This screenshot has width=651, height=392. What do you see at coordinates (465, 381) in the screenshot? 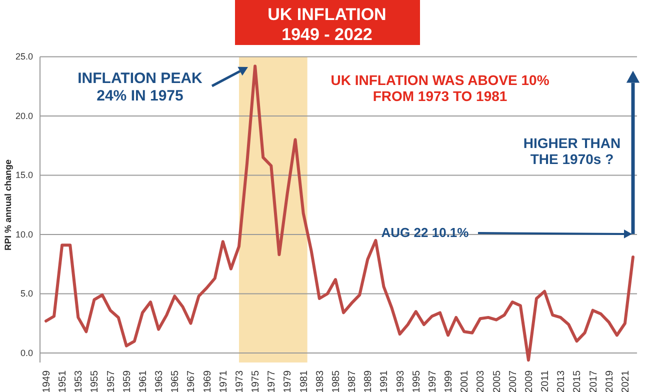
I see `x-tick-label: 2001` at bounding box center [465, 381].